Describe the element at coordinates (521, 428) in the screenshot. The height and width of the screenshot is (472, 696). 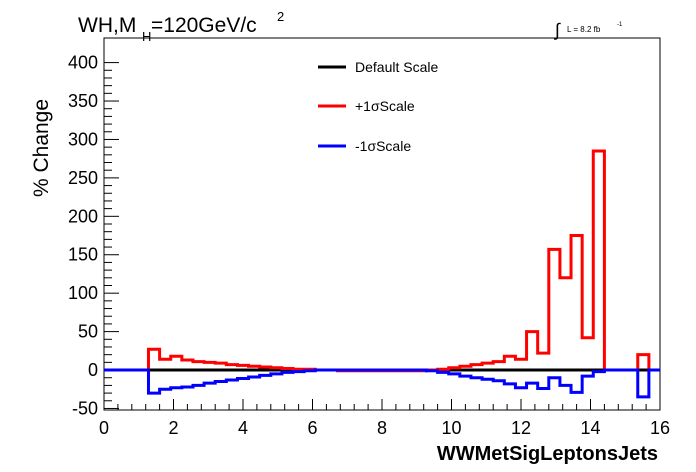
I see `x-tick-label: 12` at that location.